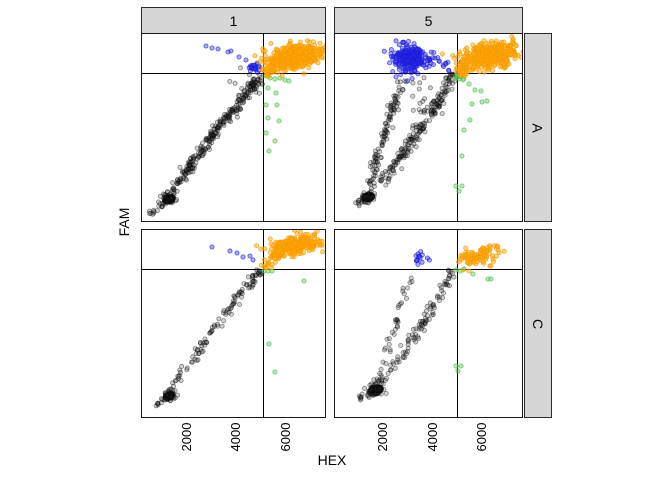 The width and height of the screenshot is (672, 480). I want to click on x-tick-label-left-2000: 2000, so click(186, 437).